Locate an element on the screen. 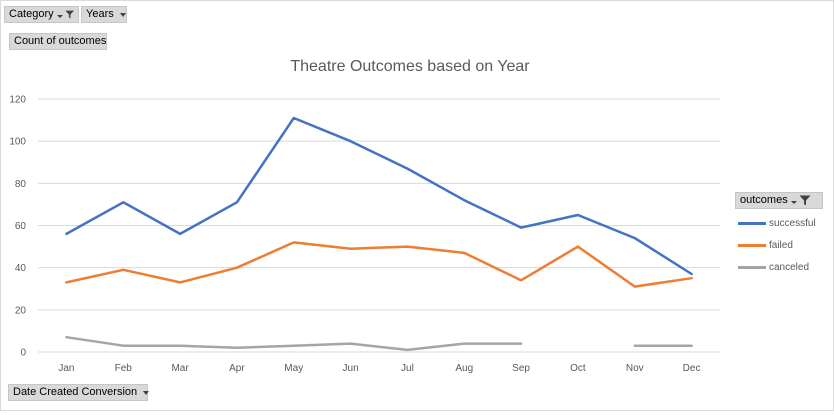 The width and height of the screenshot is (834, 415). category-filter-button: Category is located at coordinates (41, 14).